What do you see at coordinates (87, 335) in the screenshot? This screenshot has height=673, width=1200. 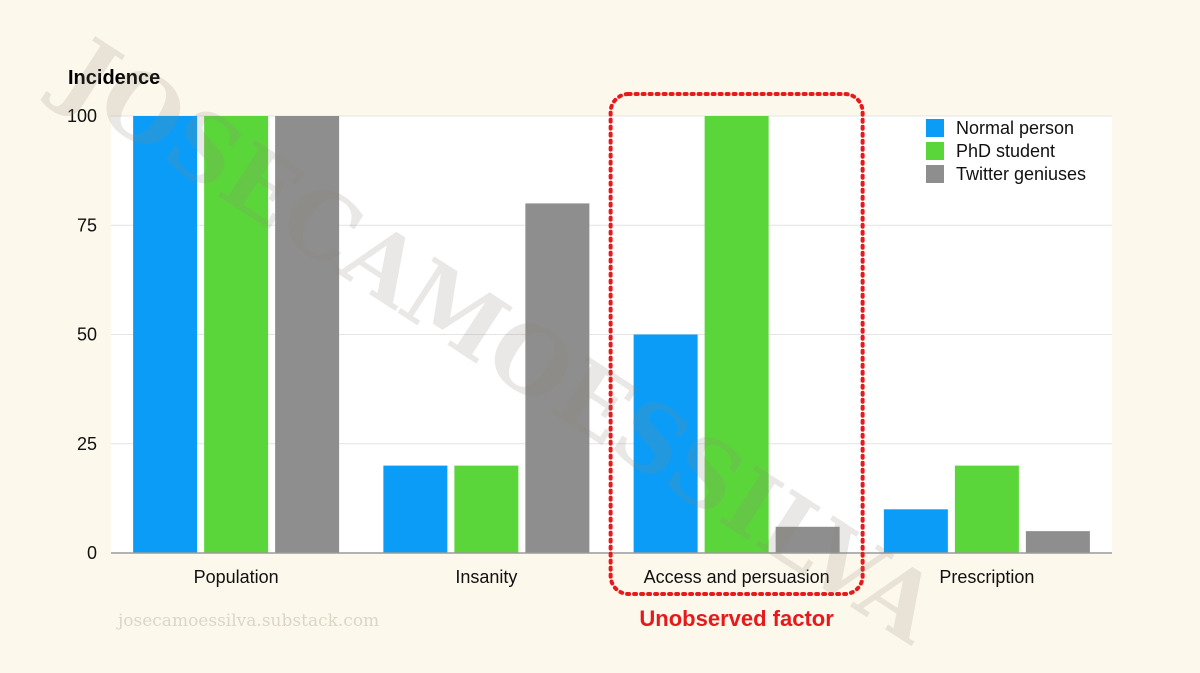 I see `y-tick-label: 50` at bounding box center [87, 335].